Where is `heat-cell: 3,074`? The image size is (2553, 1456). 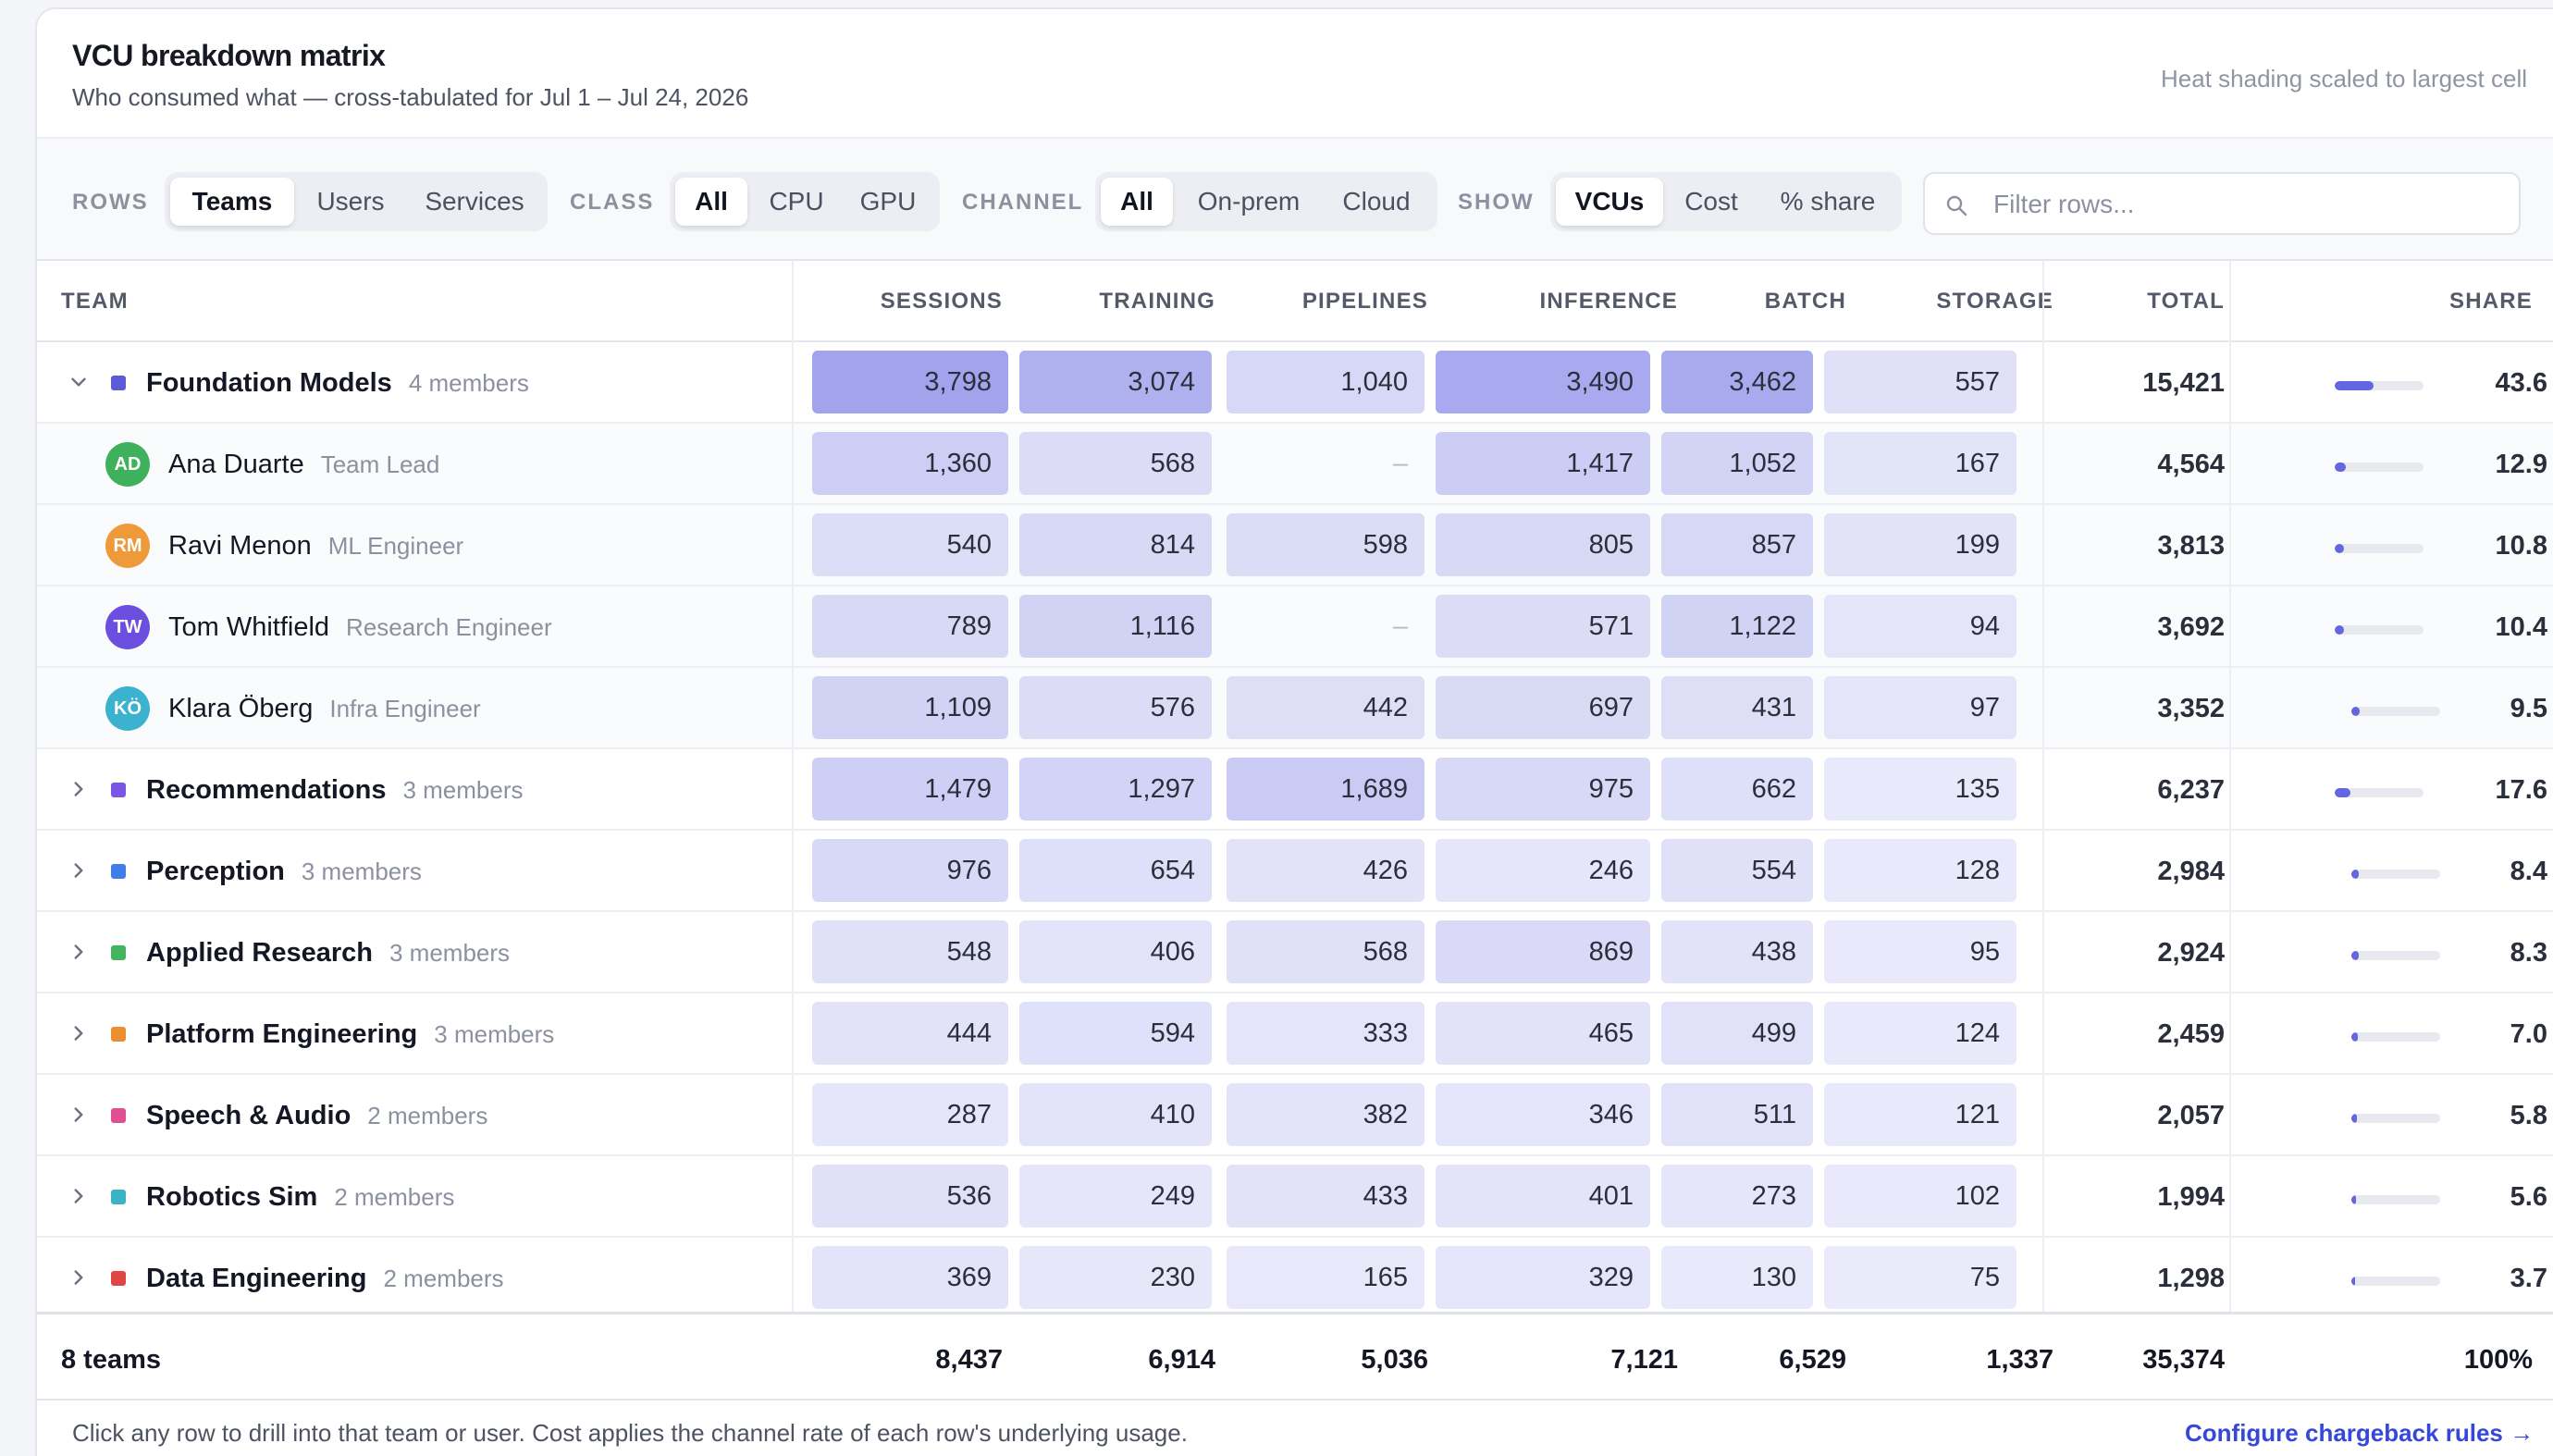 heat-cell: 3,074 is located at coordinates (1116, 382).